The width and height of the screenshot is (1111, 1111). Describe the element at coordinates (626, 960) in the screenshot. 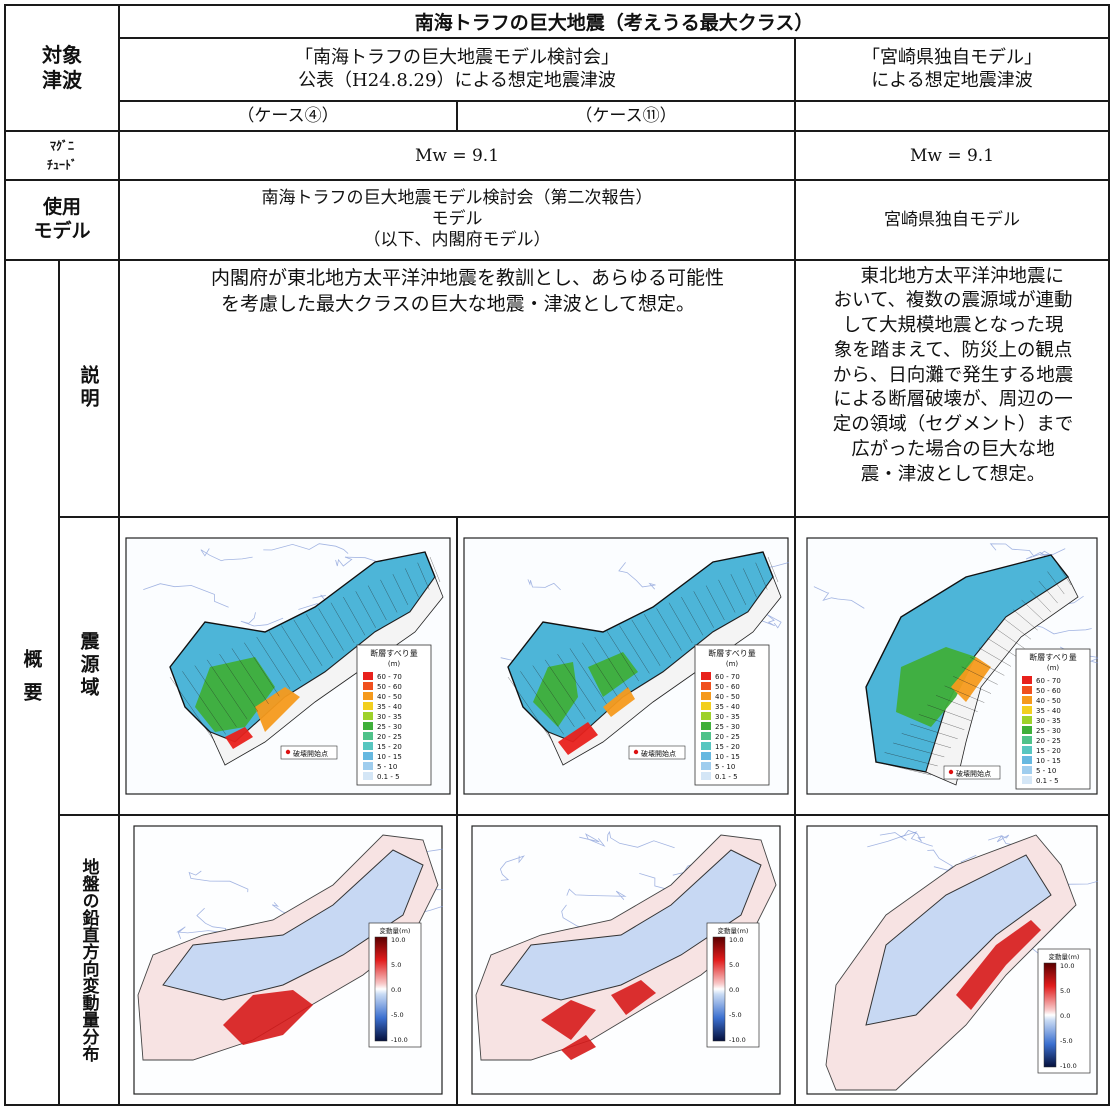

I see `case11-deformation-cell: 変動量(m) 10.0 5.0 0.0 -5.0 -10.0` at that location.